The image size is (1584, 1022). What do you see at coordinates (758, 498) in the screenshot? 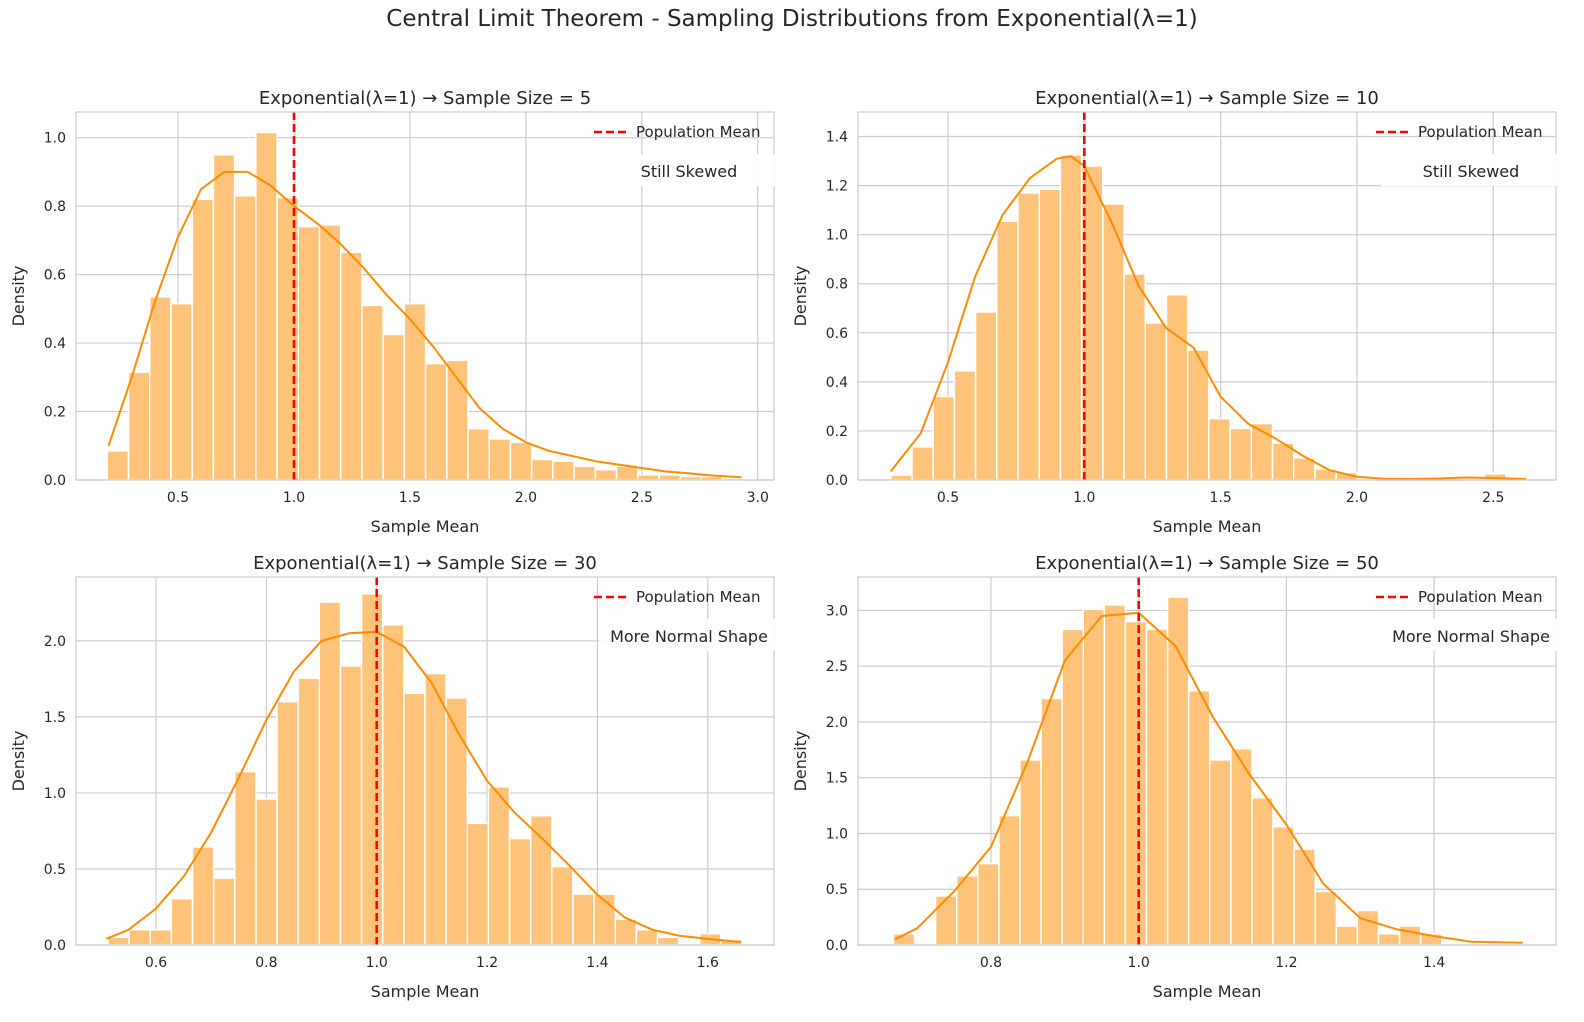
I see `x-tick-label: 3.0` at bounding box center [758, 498].